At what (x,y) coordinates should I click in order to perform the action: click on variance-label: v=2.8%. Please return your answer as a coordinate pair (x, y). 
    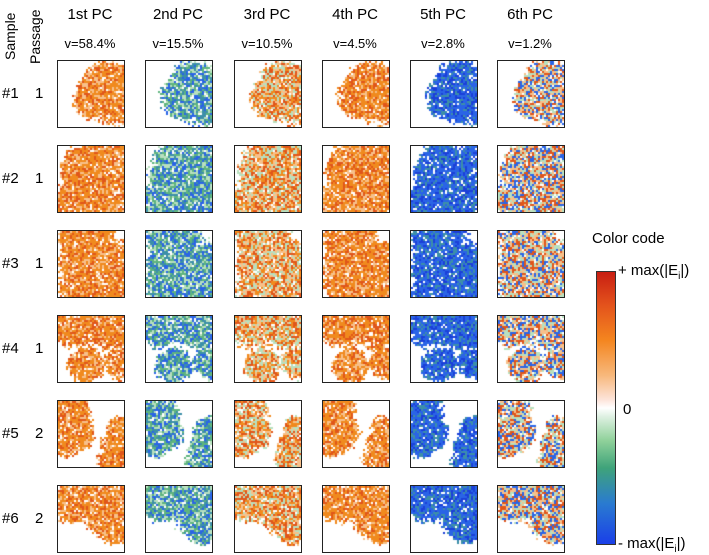
    Looking at the image, I should click on (443, 43).